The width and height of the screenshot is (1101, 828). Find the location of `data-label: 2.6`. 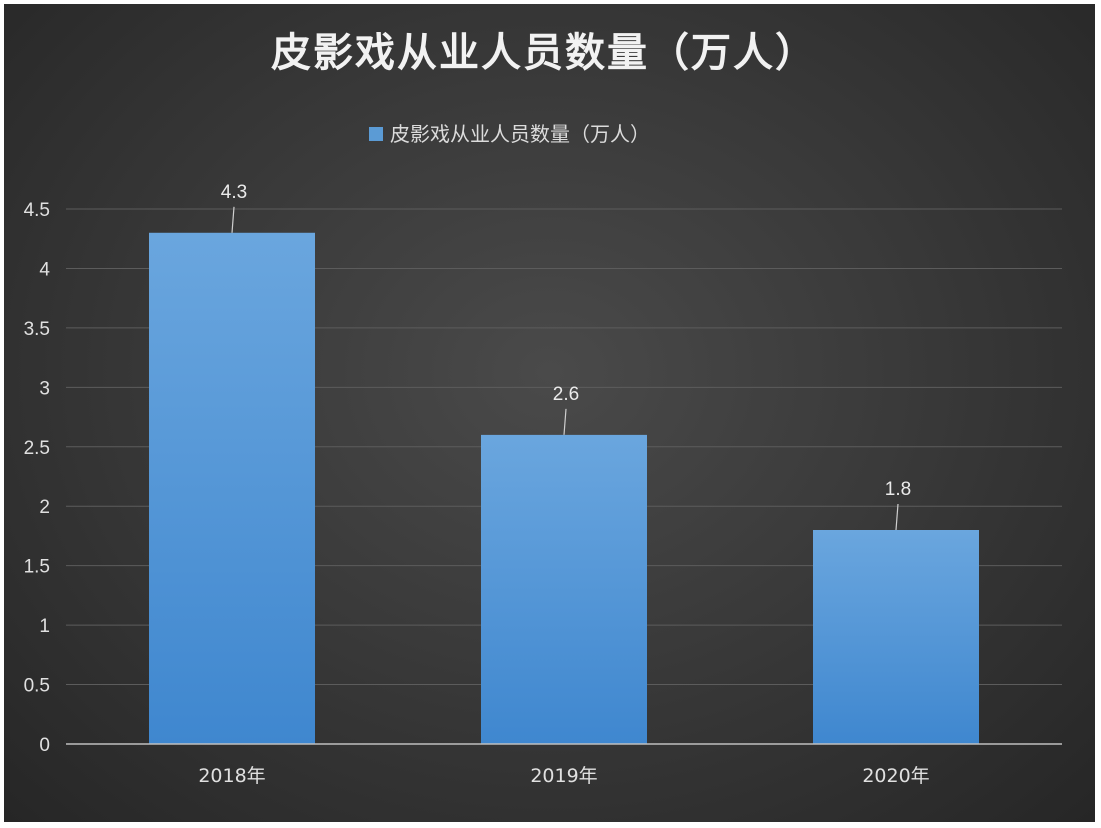

data-label: 2.6 is located at coordinates (566, 394).